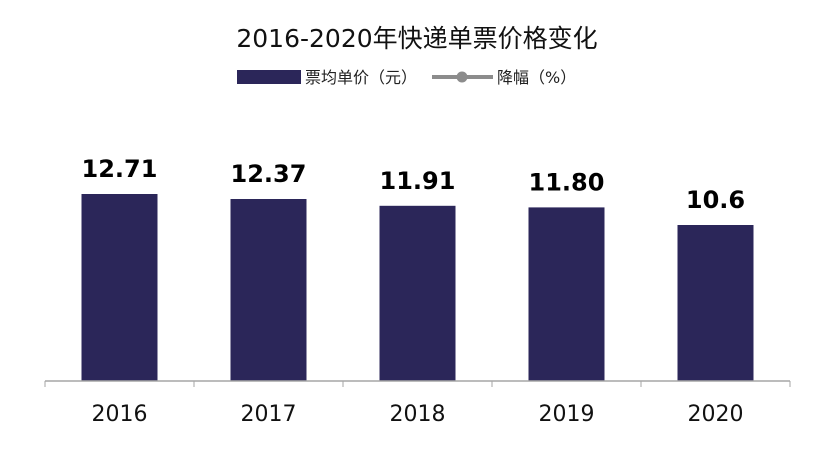  I want to click on data-label-2018: 11.91, so click(418, 181).